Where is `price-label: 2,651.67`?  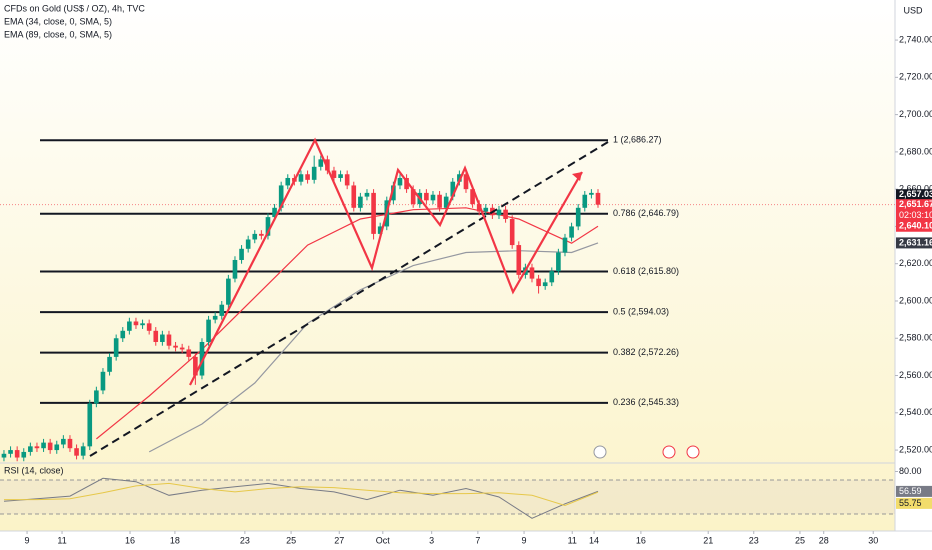 price-label: 2,651.67 is located at coordinates (915, 204).